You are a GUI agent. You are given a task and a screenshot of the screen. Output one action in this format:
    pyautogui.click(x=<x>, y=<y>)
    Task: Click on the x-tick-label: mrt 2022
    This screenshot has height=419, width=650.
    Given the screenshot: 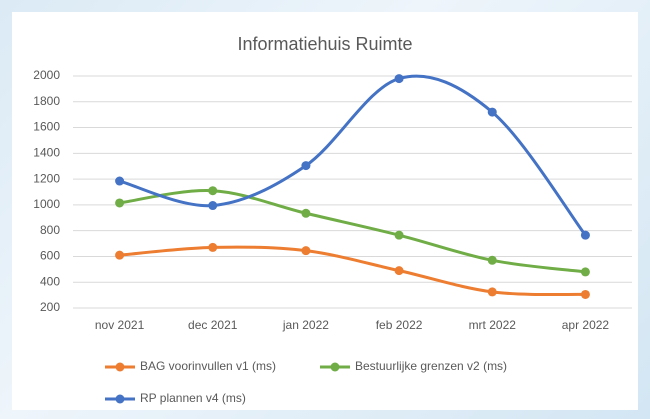 What is the action you would take?
    pyautogui.click(x=493, y=325)
    